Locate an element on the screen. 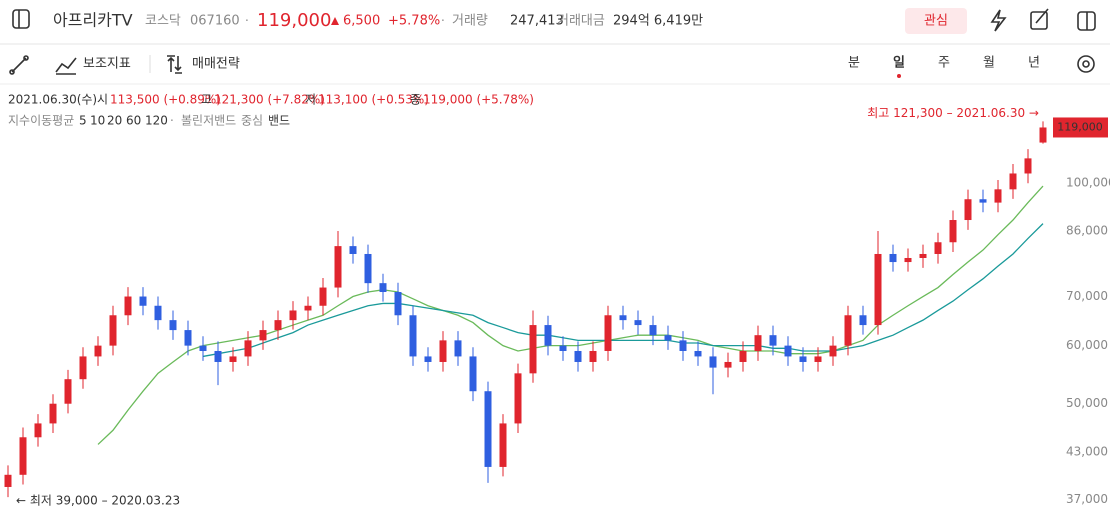 This screenshot has height=521, width=1110. strategy-icon is located at coordinates (174, 64).